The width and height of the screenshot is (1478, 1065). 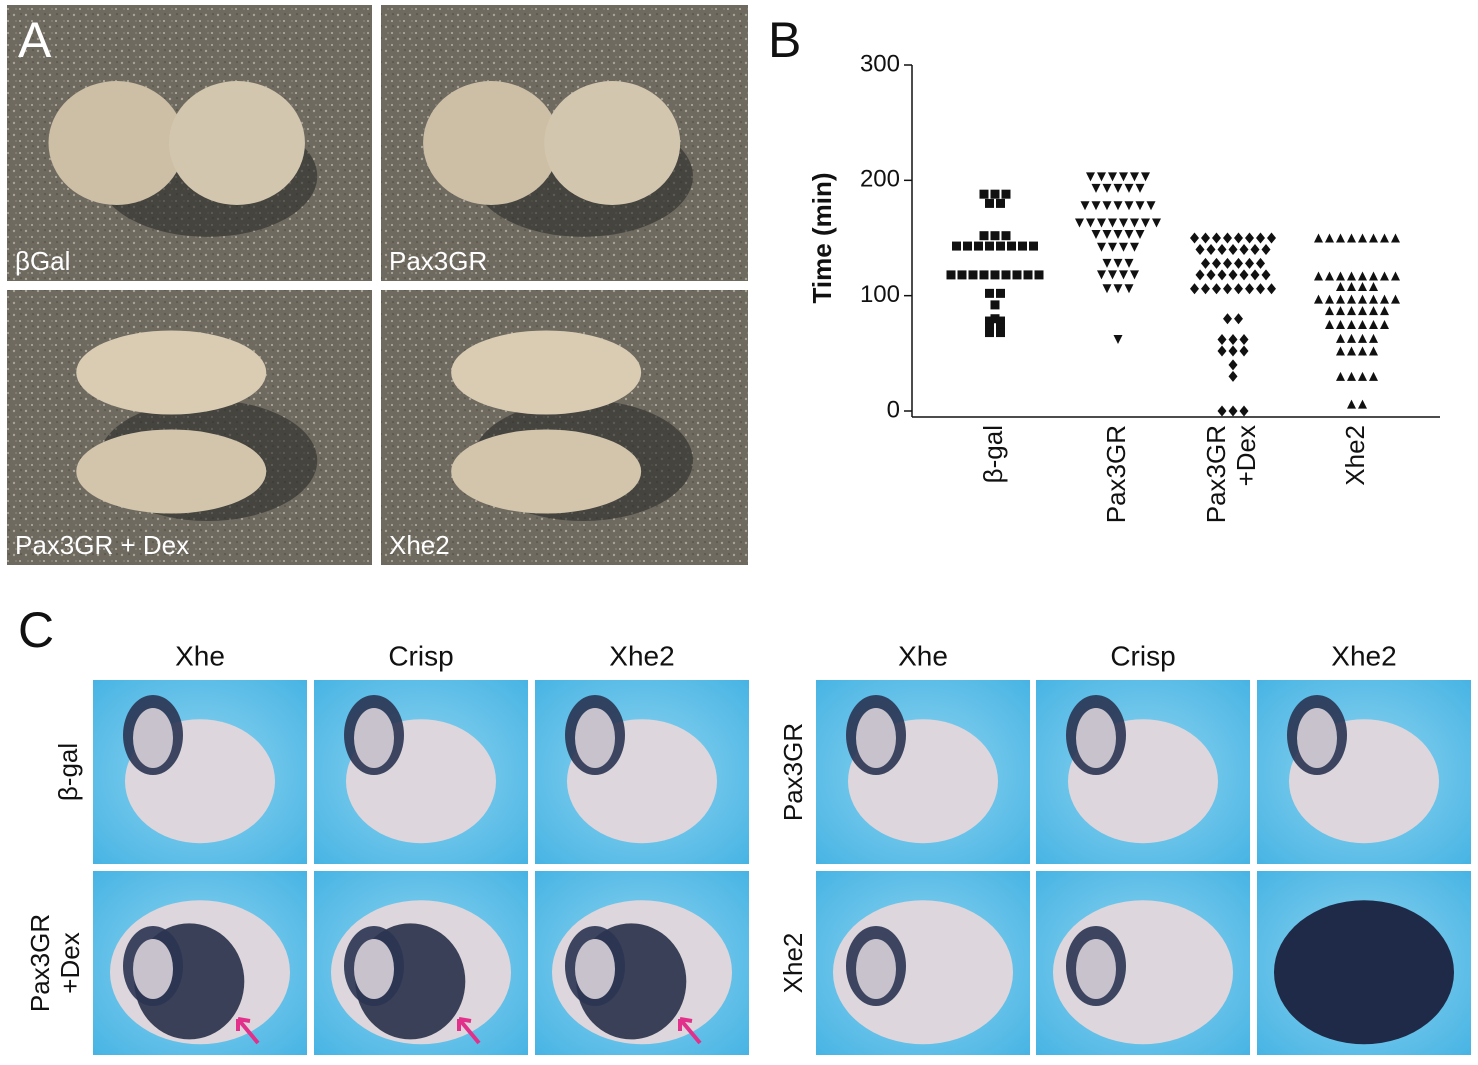 I want to click on x-tick-label: +Dex, so click(x=1246, y=455).